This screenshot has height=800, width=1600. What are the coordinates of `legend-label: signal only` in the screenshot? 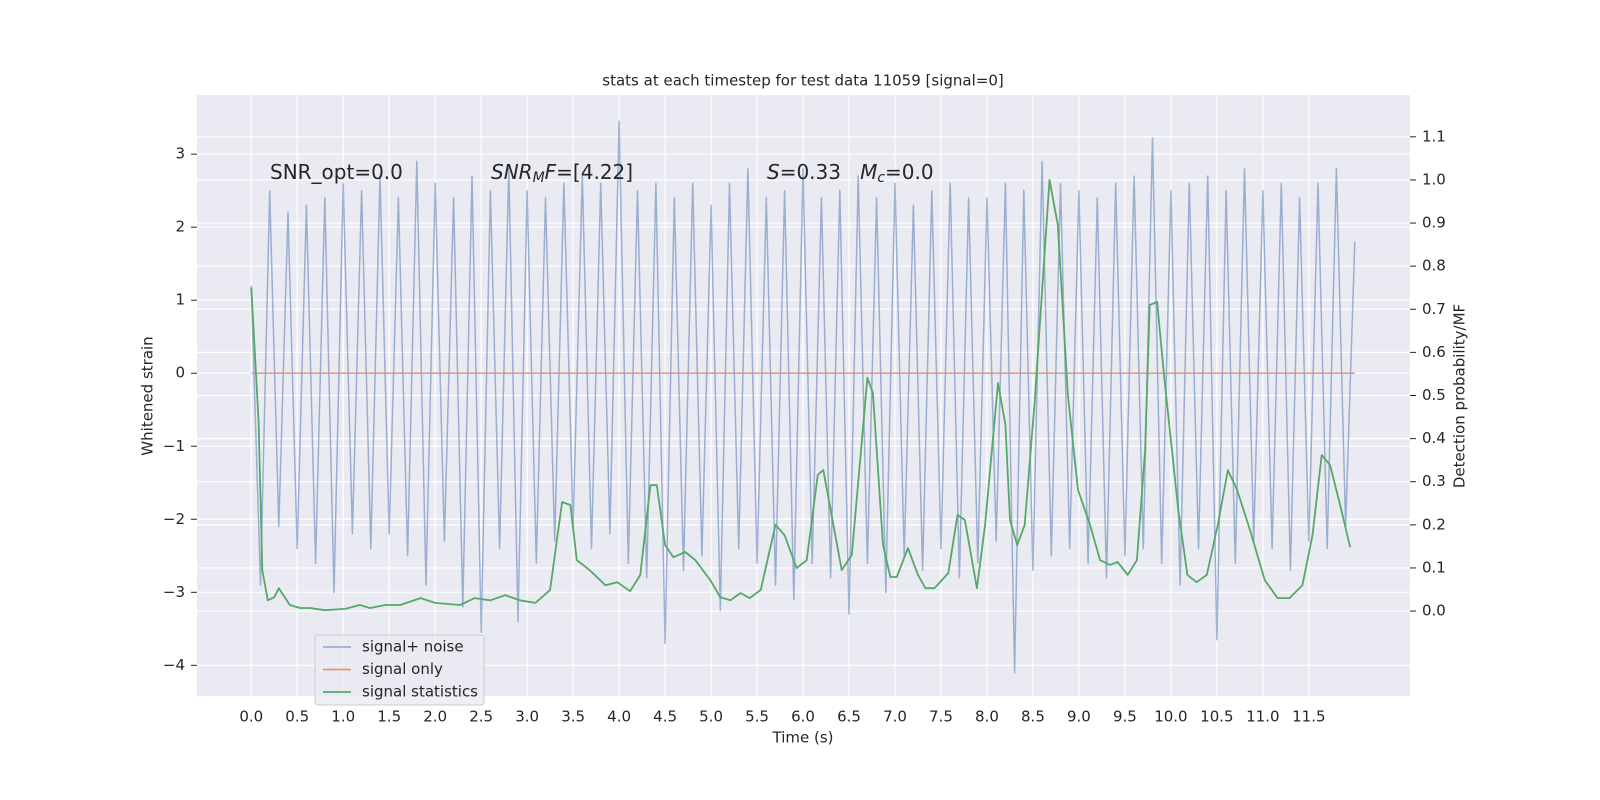 It's located at (402, 669).